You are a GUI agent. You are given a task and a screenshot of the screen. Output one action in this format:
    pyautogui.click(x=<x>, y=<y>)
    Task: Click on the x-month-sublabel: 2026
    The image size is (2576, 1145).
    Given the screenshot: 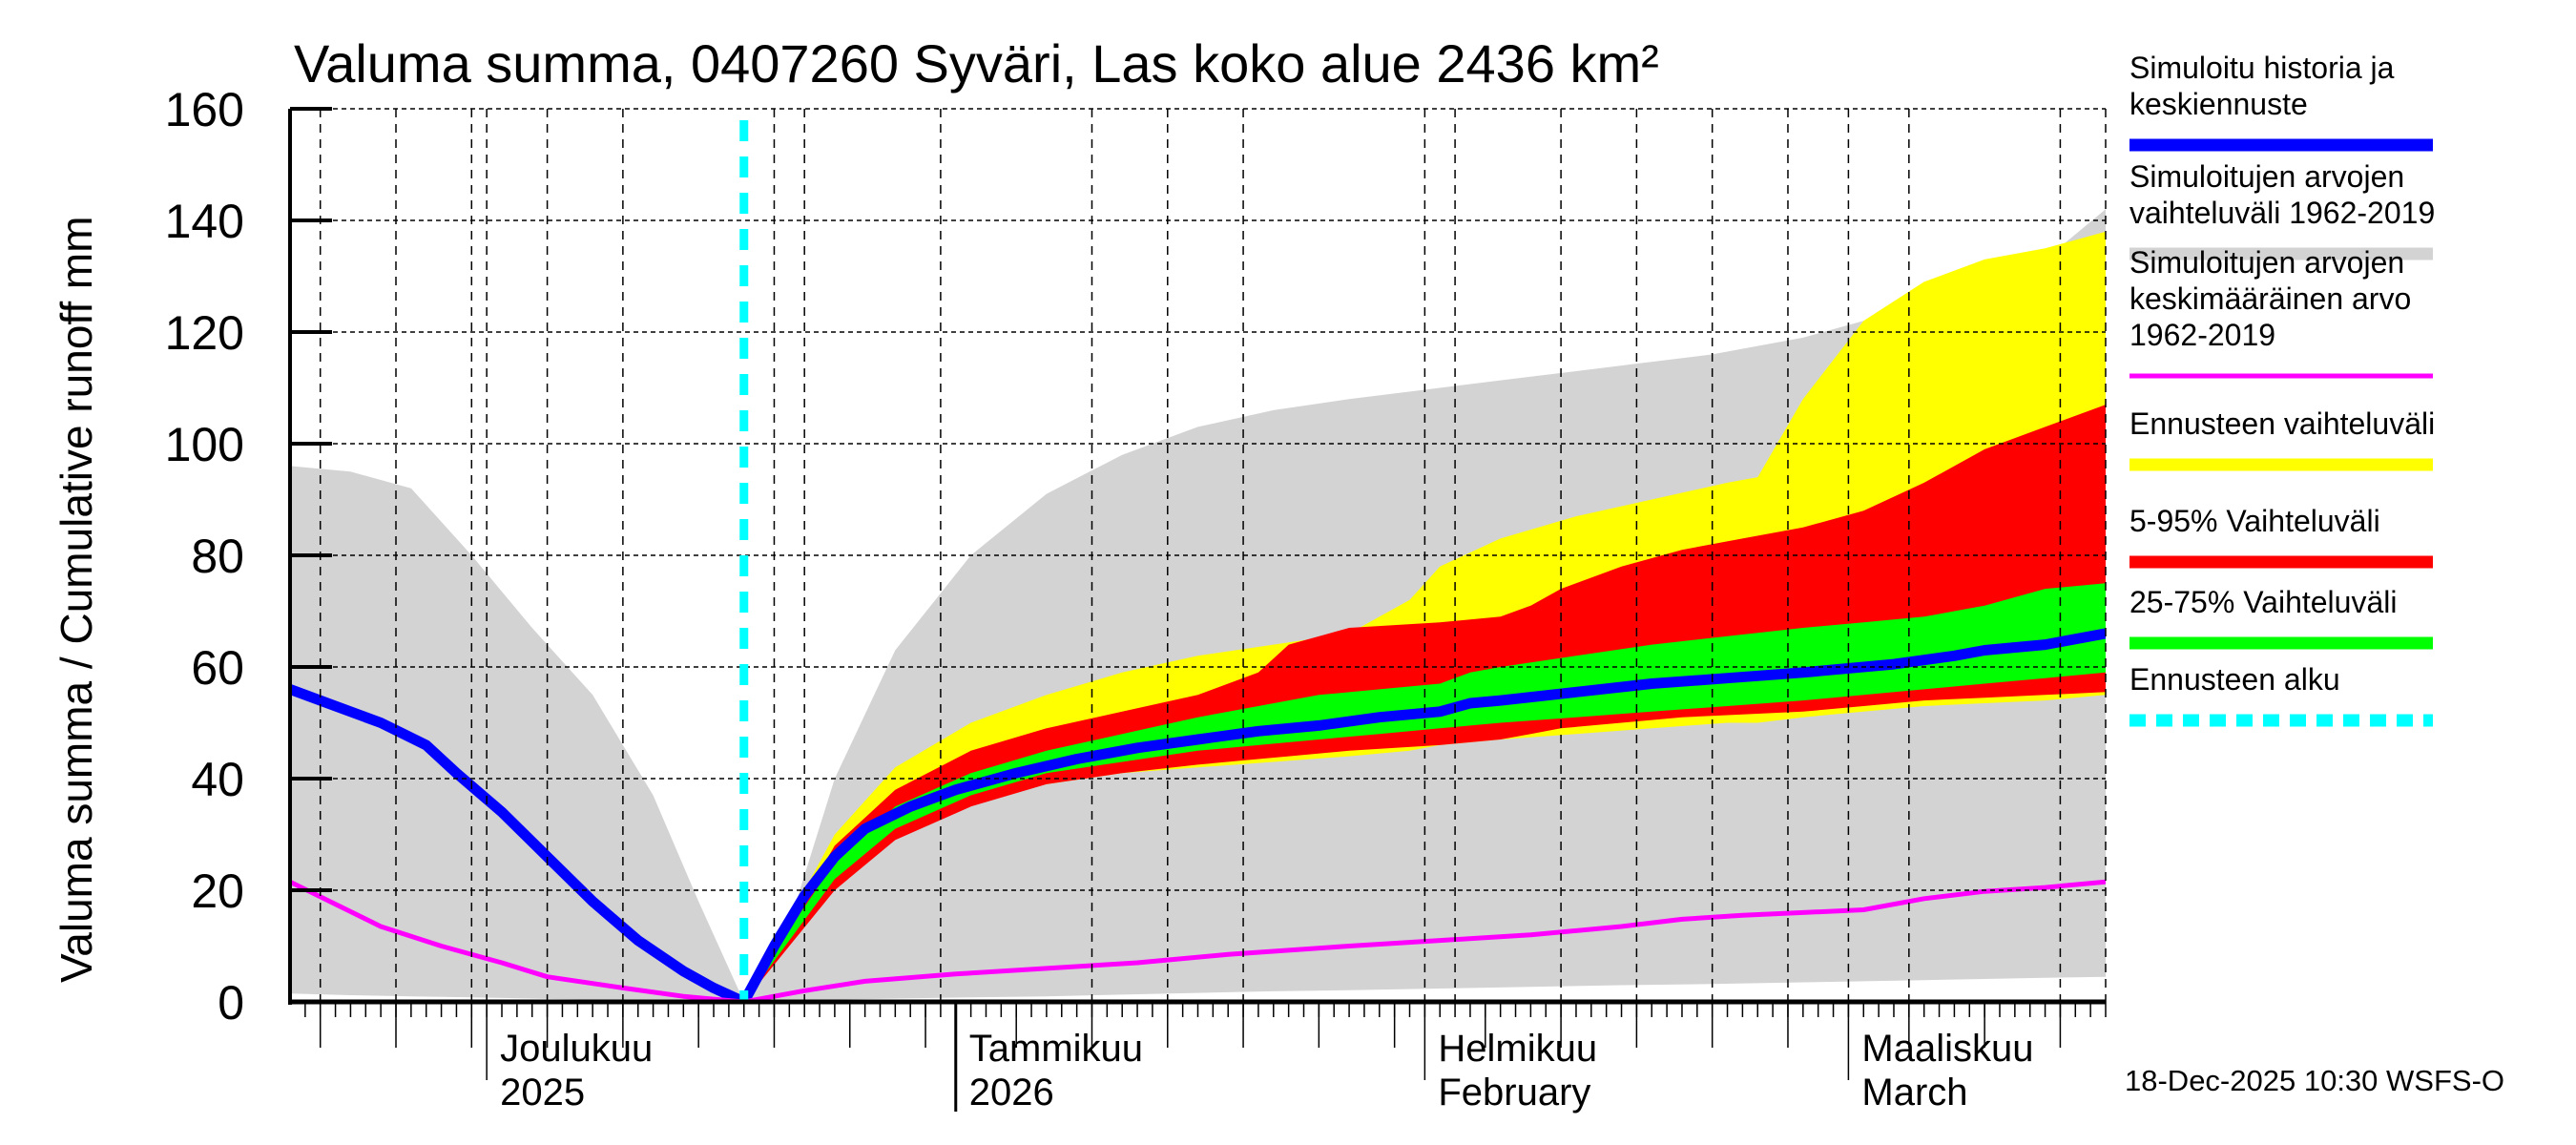 What is the action you would take?
    pyautogui.click(x=1011, y=1093)
    